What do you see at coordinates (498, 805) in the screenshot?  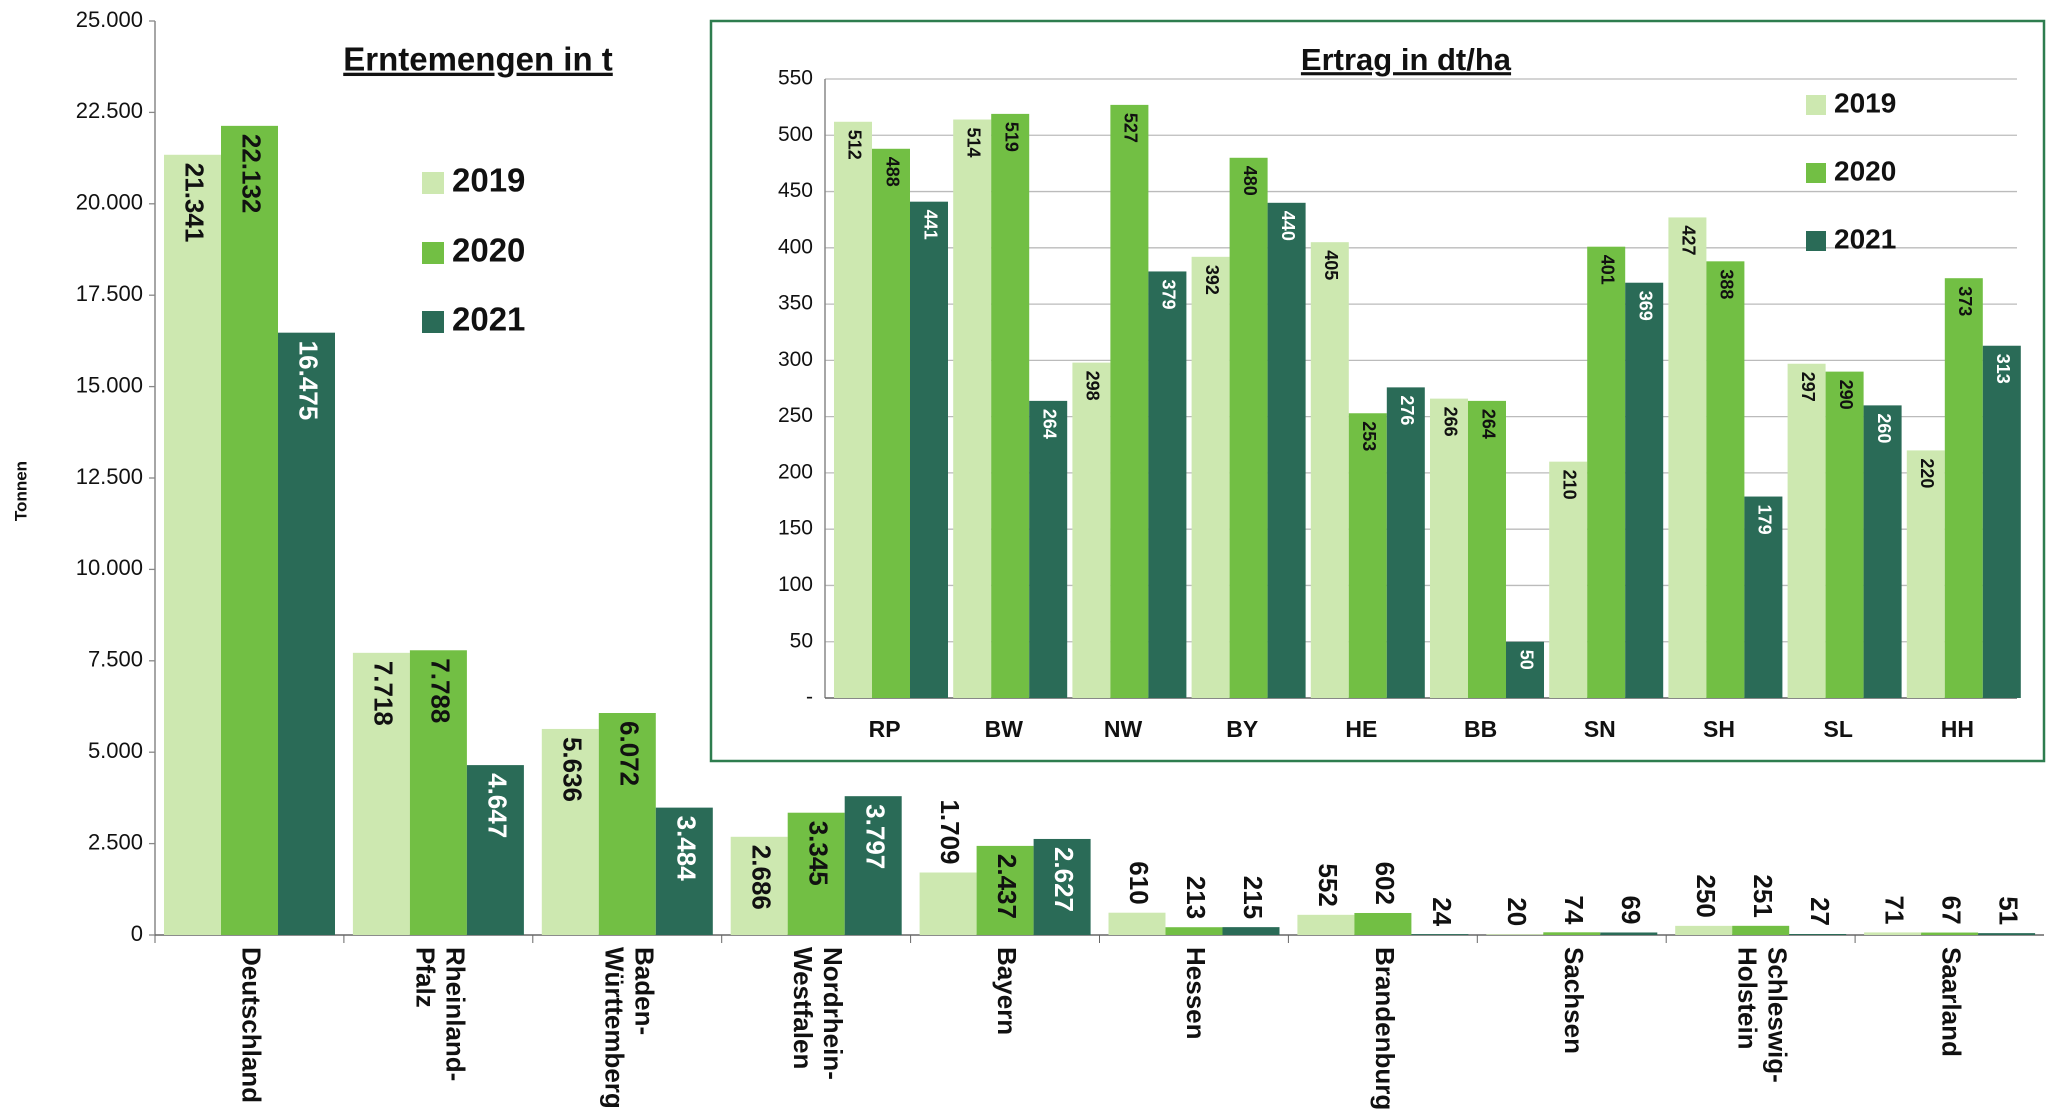 I see `data-label: 4.647` at bounding box center [498, 805].